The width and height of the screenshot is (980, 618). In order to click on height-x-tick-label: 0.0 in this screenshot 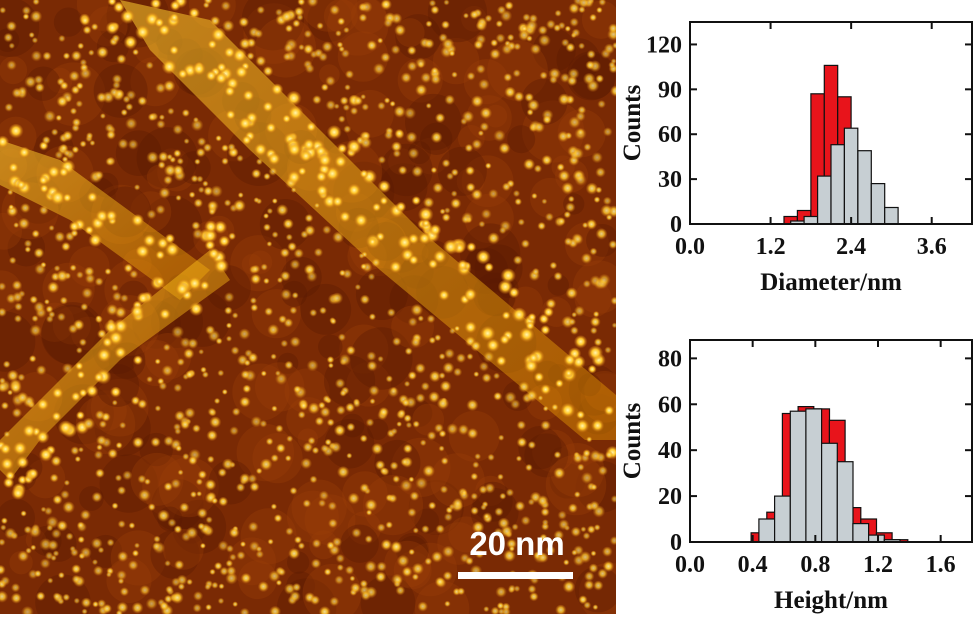, I will do `click(690, 565)`.